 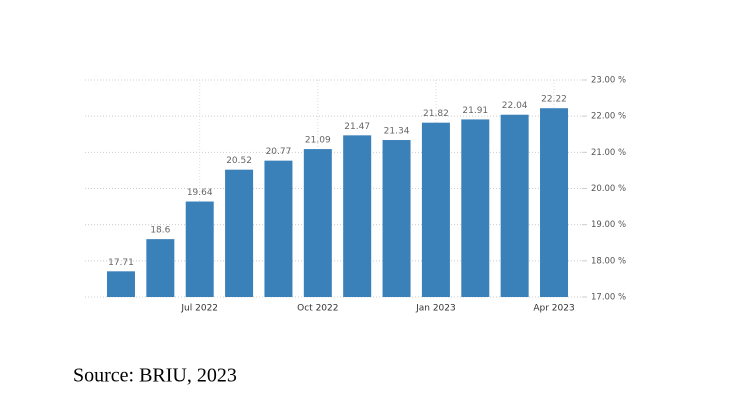 I want to click on y-tick-label: 23.00 %, so click(x=608, y=81).